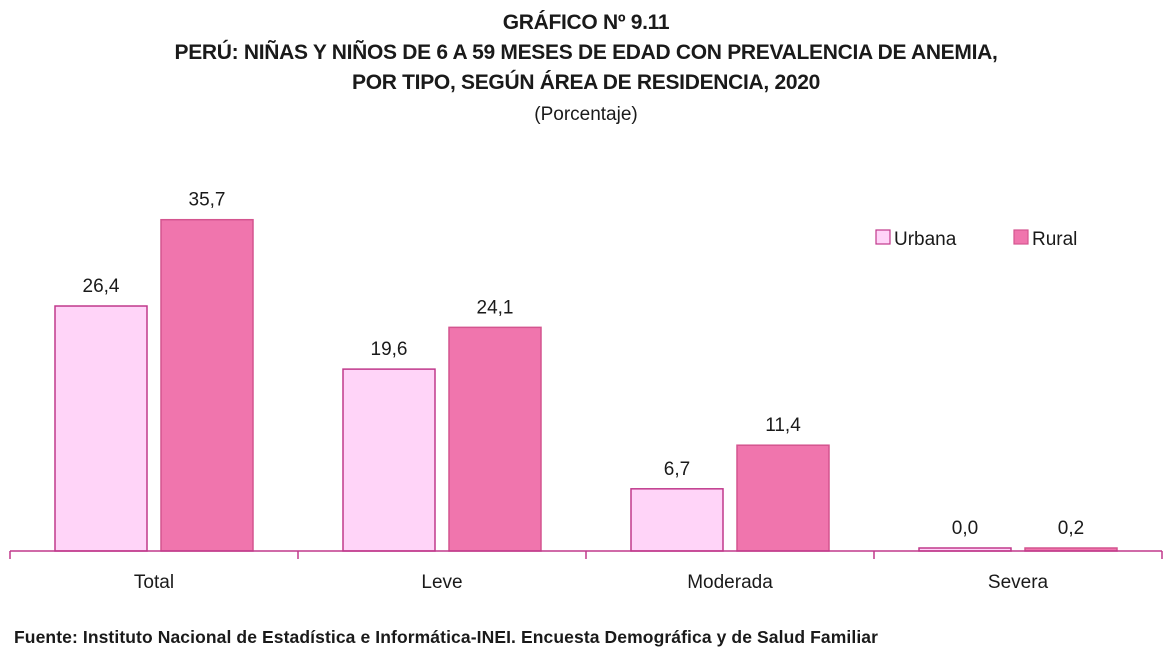 The image size is (1172, 661). I want to click on data-label-rural-moderada: 11,4, so click(783, 425).